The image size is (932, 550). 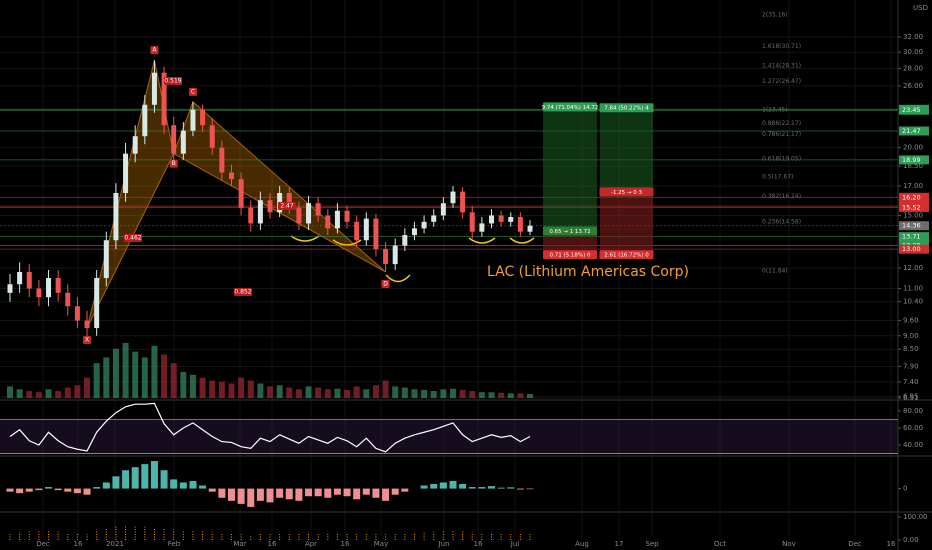 What do you see at coordinates (911, 197) in the screenshot?
I see `price-tag-label: 16.20` at bounding box center [911, 197].